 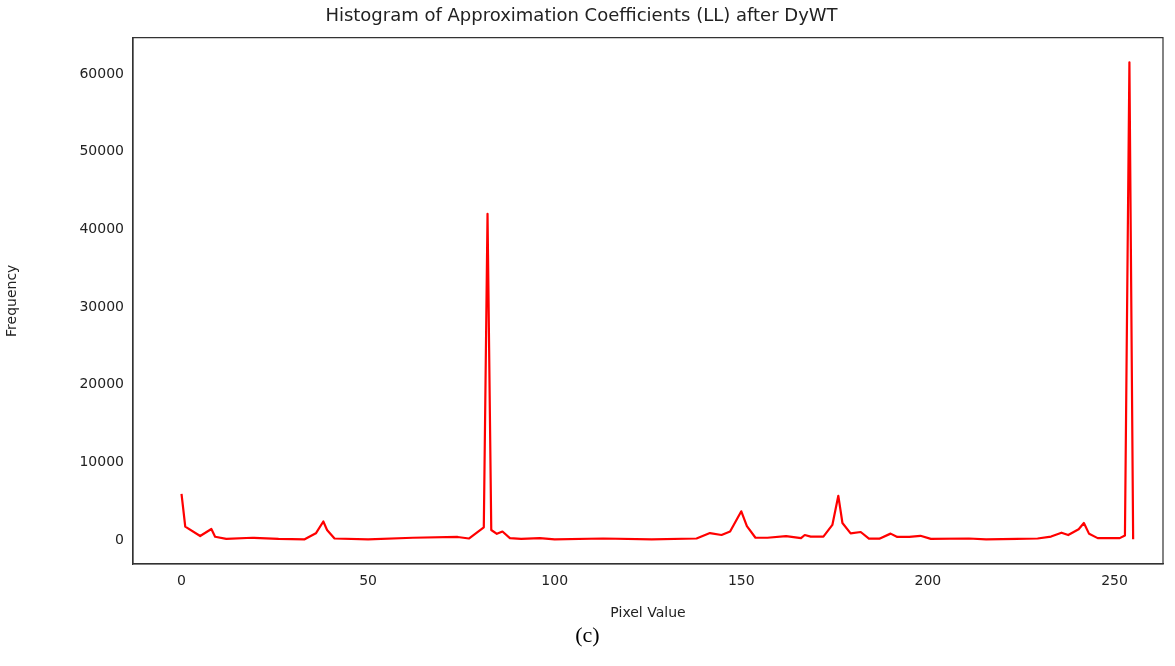 I want to click on text: (c), so click(x=587, y=635).